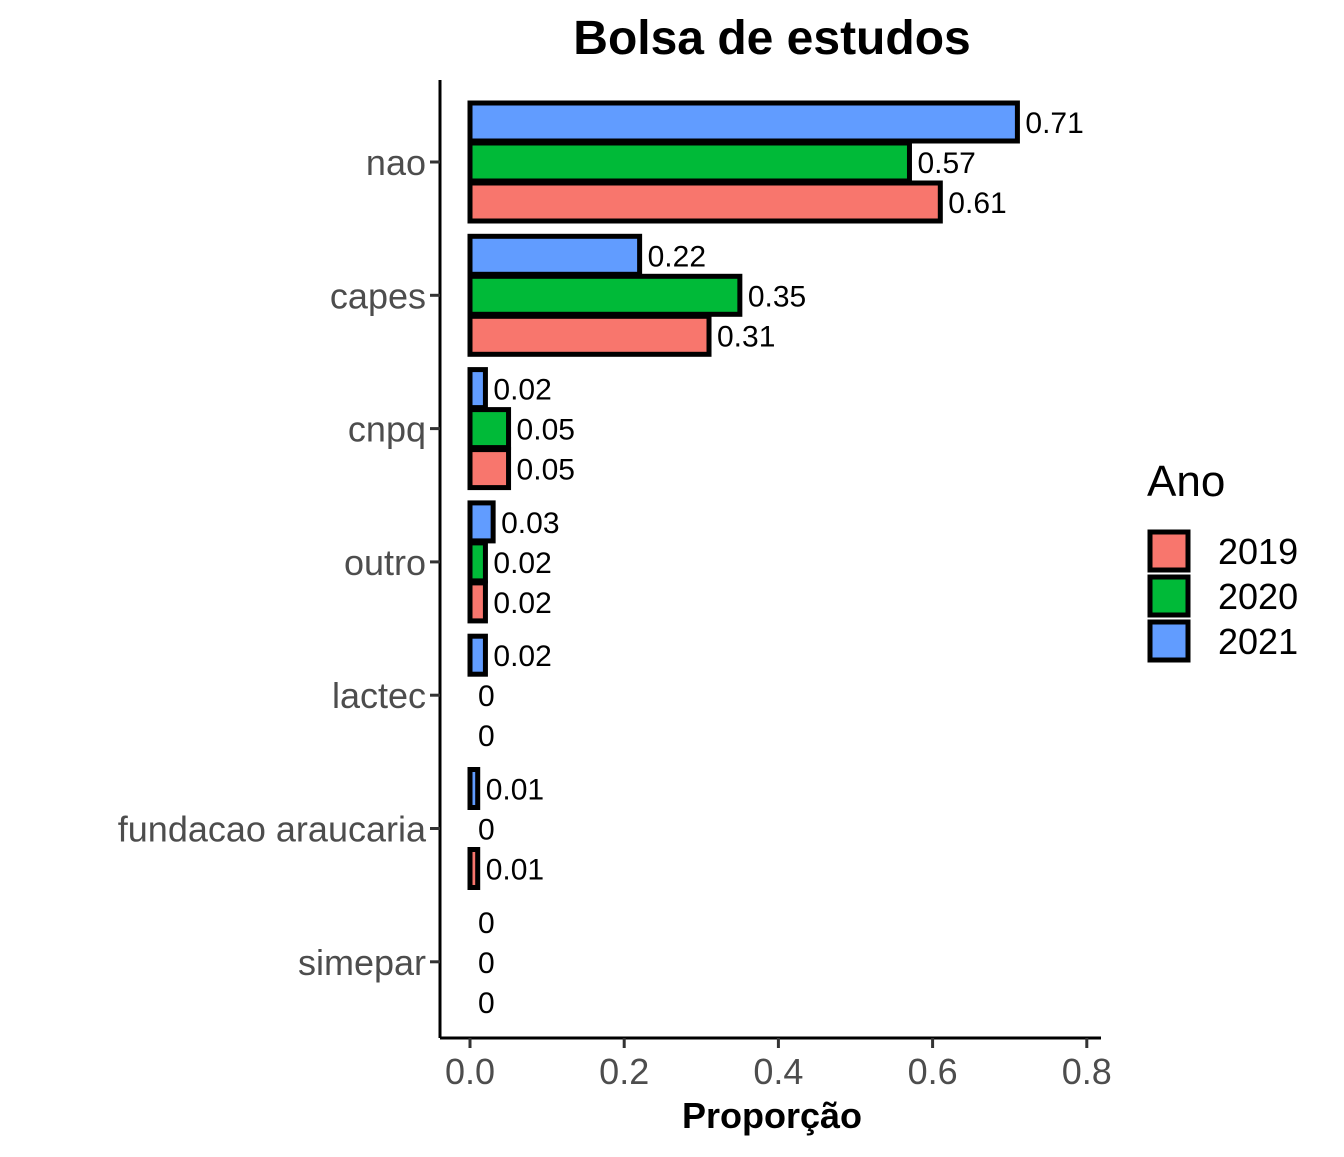  Describe the element at coordinates (546, 470) in the screenshot. I see `data-label-cnpq-2019: 0.05` at that location.